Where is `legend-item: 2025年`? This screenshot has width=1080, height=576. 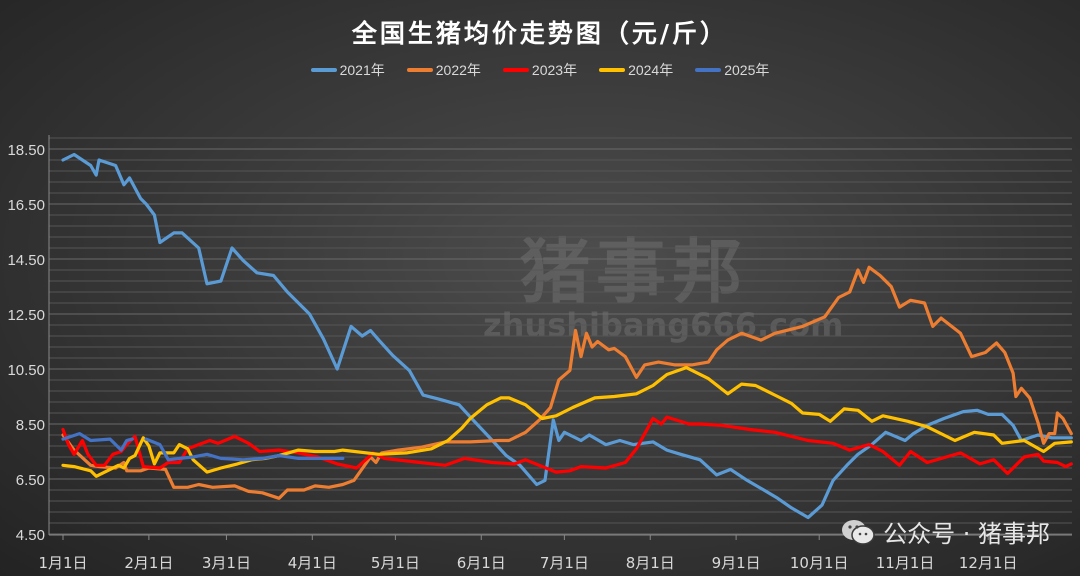
legend-item: 2025年 is located at coordinates (732, 70).